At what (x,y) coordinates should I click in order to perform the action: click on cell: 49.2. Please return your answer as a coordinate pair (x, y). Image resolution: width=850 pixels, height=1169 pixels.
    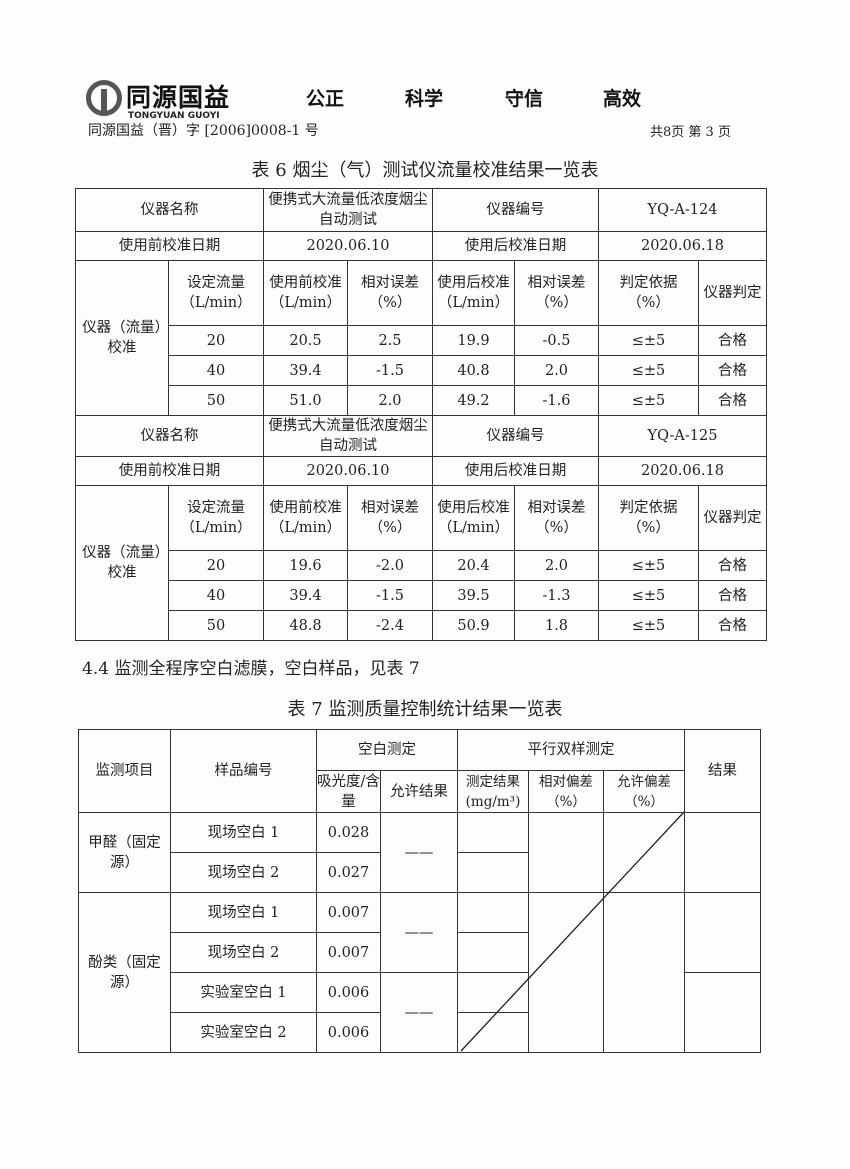
    Looking at the image, I should click on (473, 400).